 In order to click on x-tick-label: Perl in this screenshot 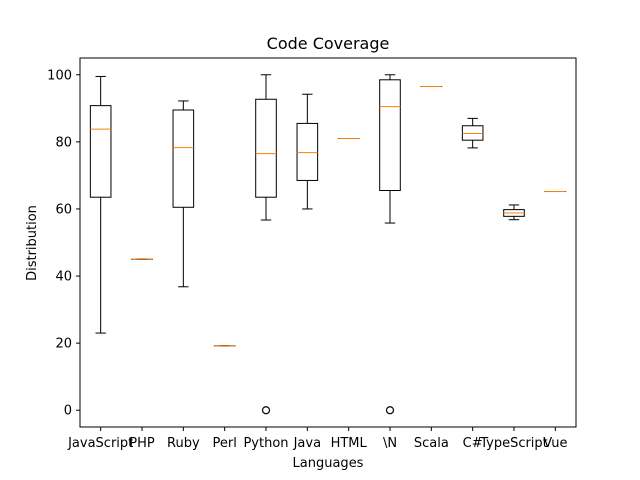, I will do `click(224, 443)`.